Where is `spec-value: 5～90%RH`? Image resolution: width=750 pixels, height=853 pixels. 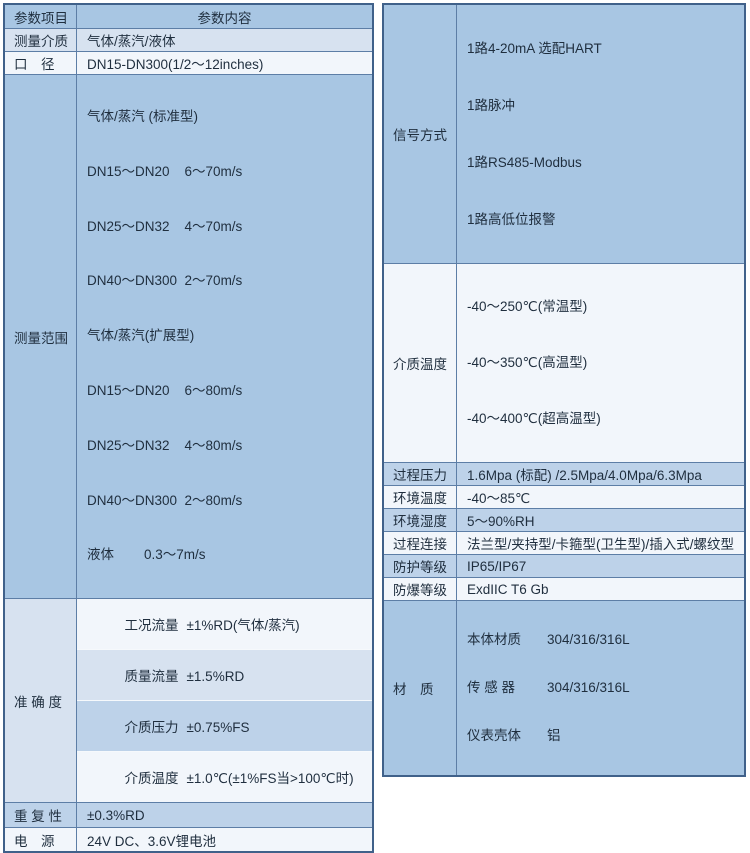
spec-value: 5～90%RH is located at coordinates (600, 520).